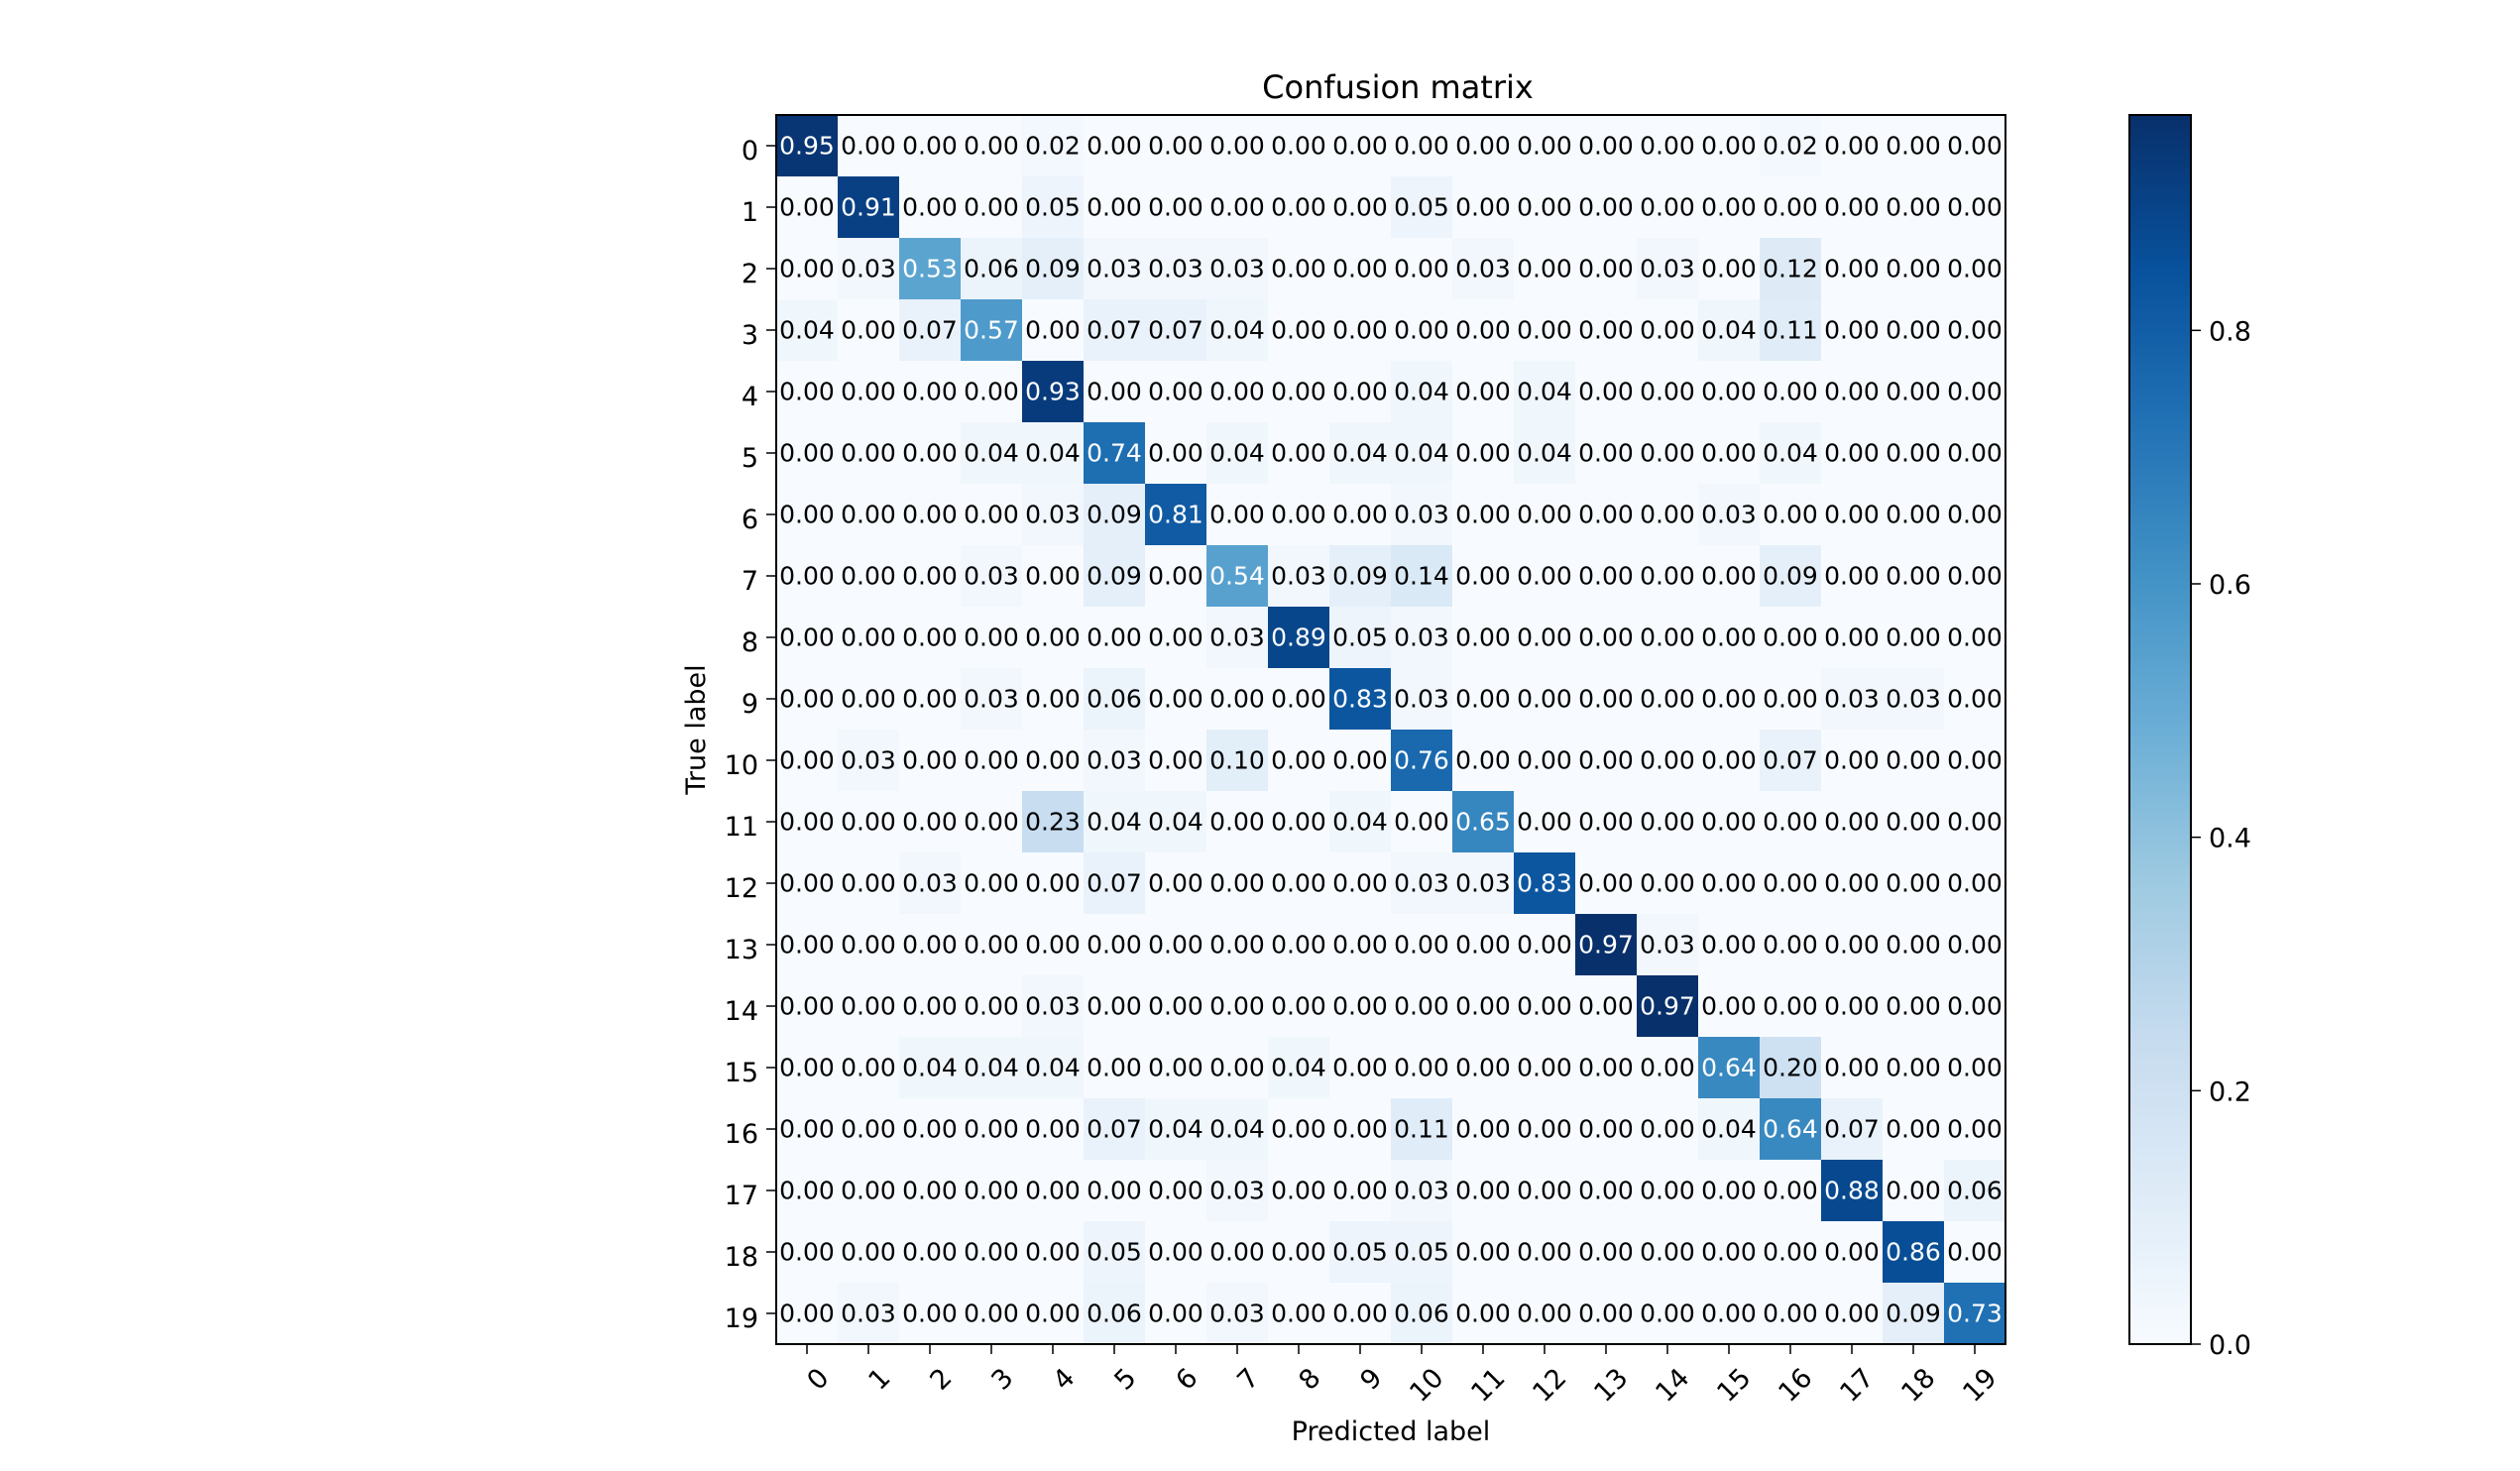  I want to click on x-tick-label: 6, so click(1186, 1380).